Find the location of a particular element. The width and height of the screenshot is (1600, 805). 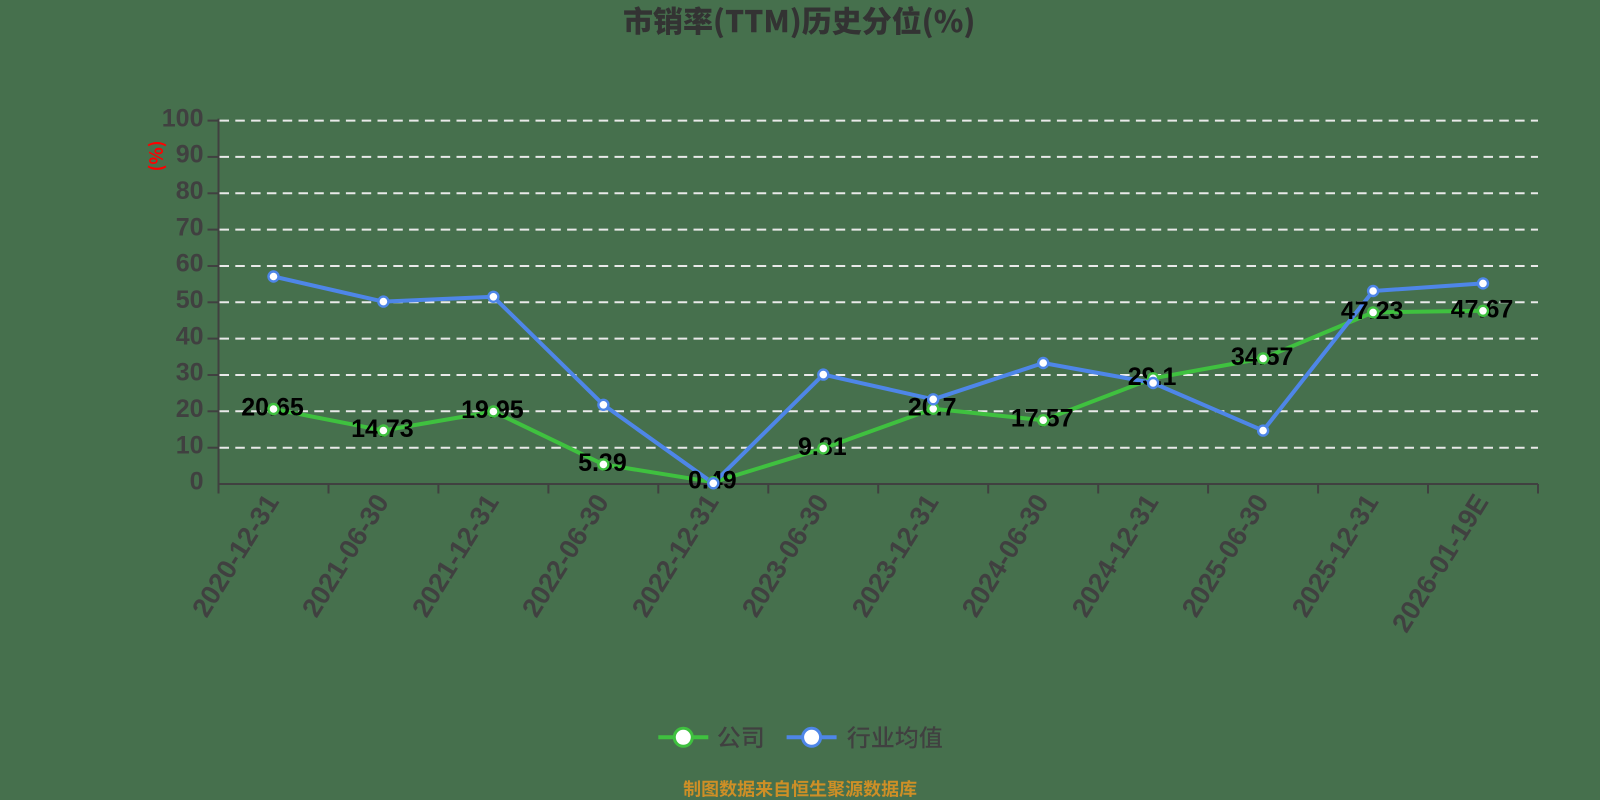

svg-text: 0 is located at coordinates (197, 482).